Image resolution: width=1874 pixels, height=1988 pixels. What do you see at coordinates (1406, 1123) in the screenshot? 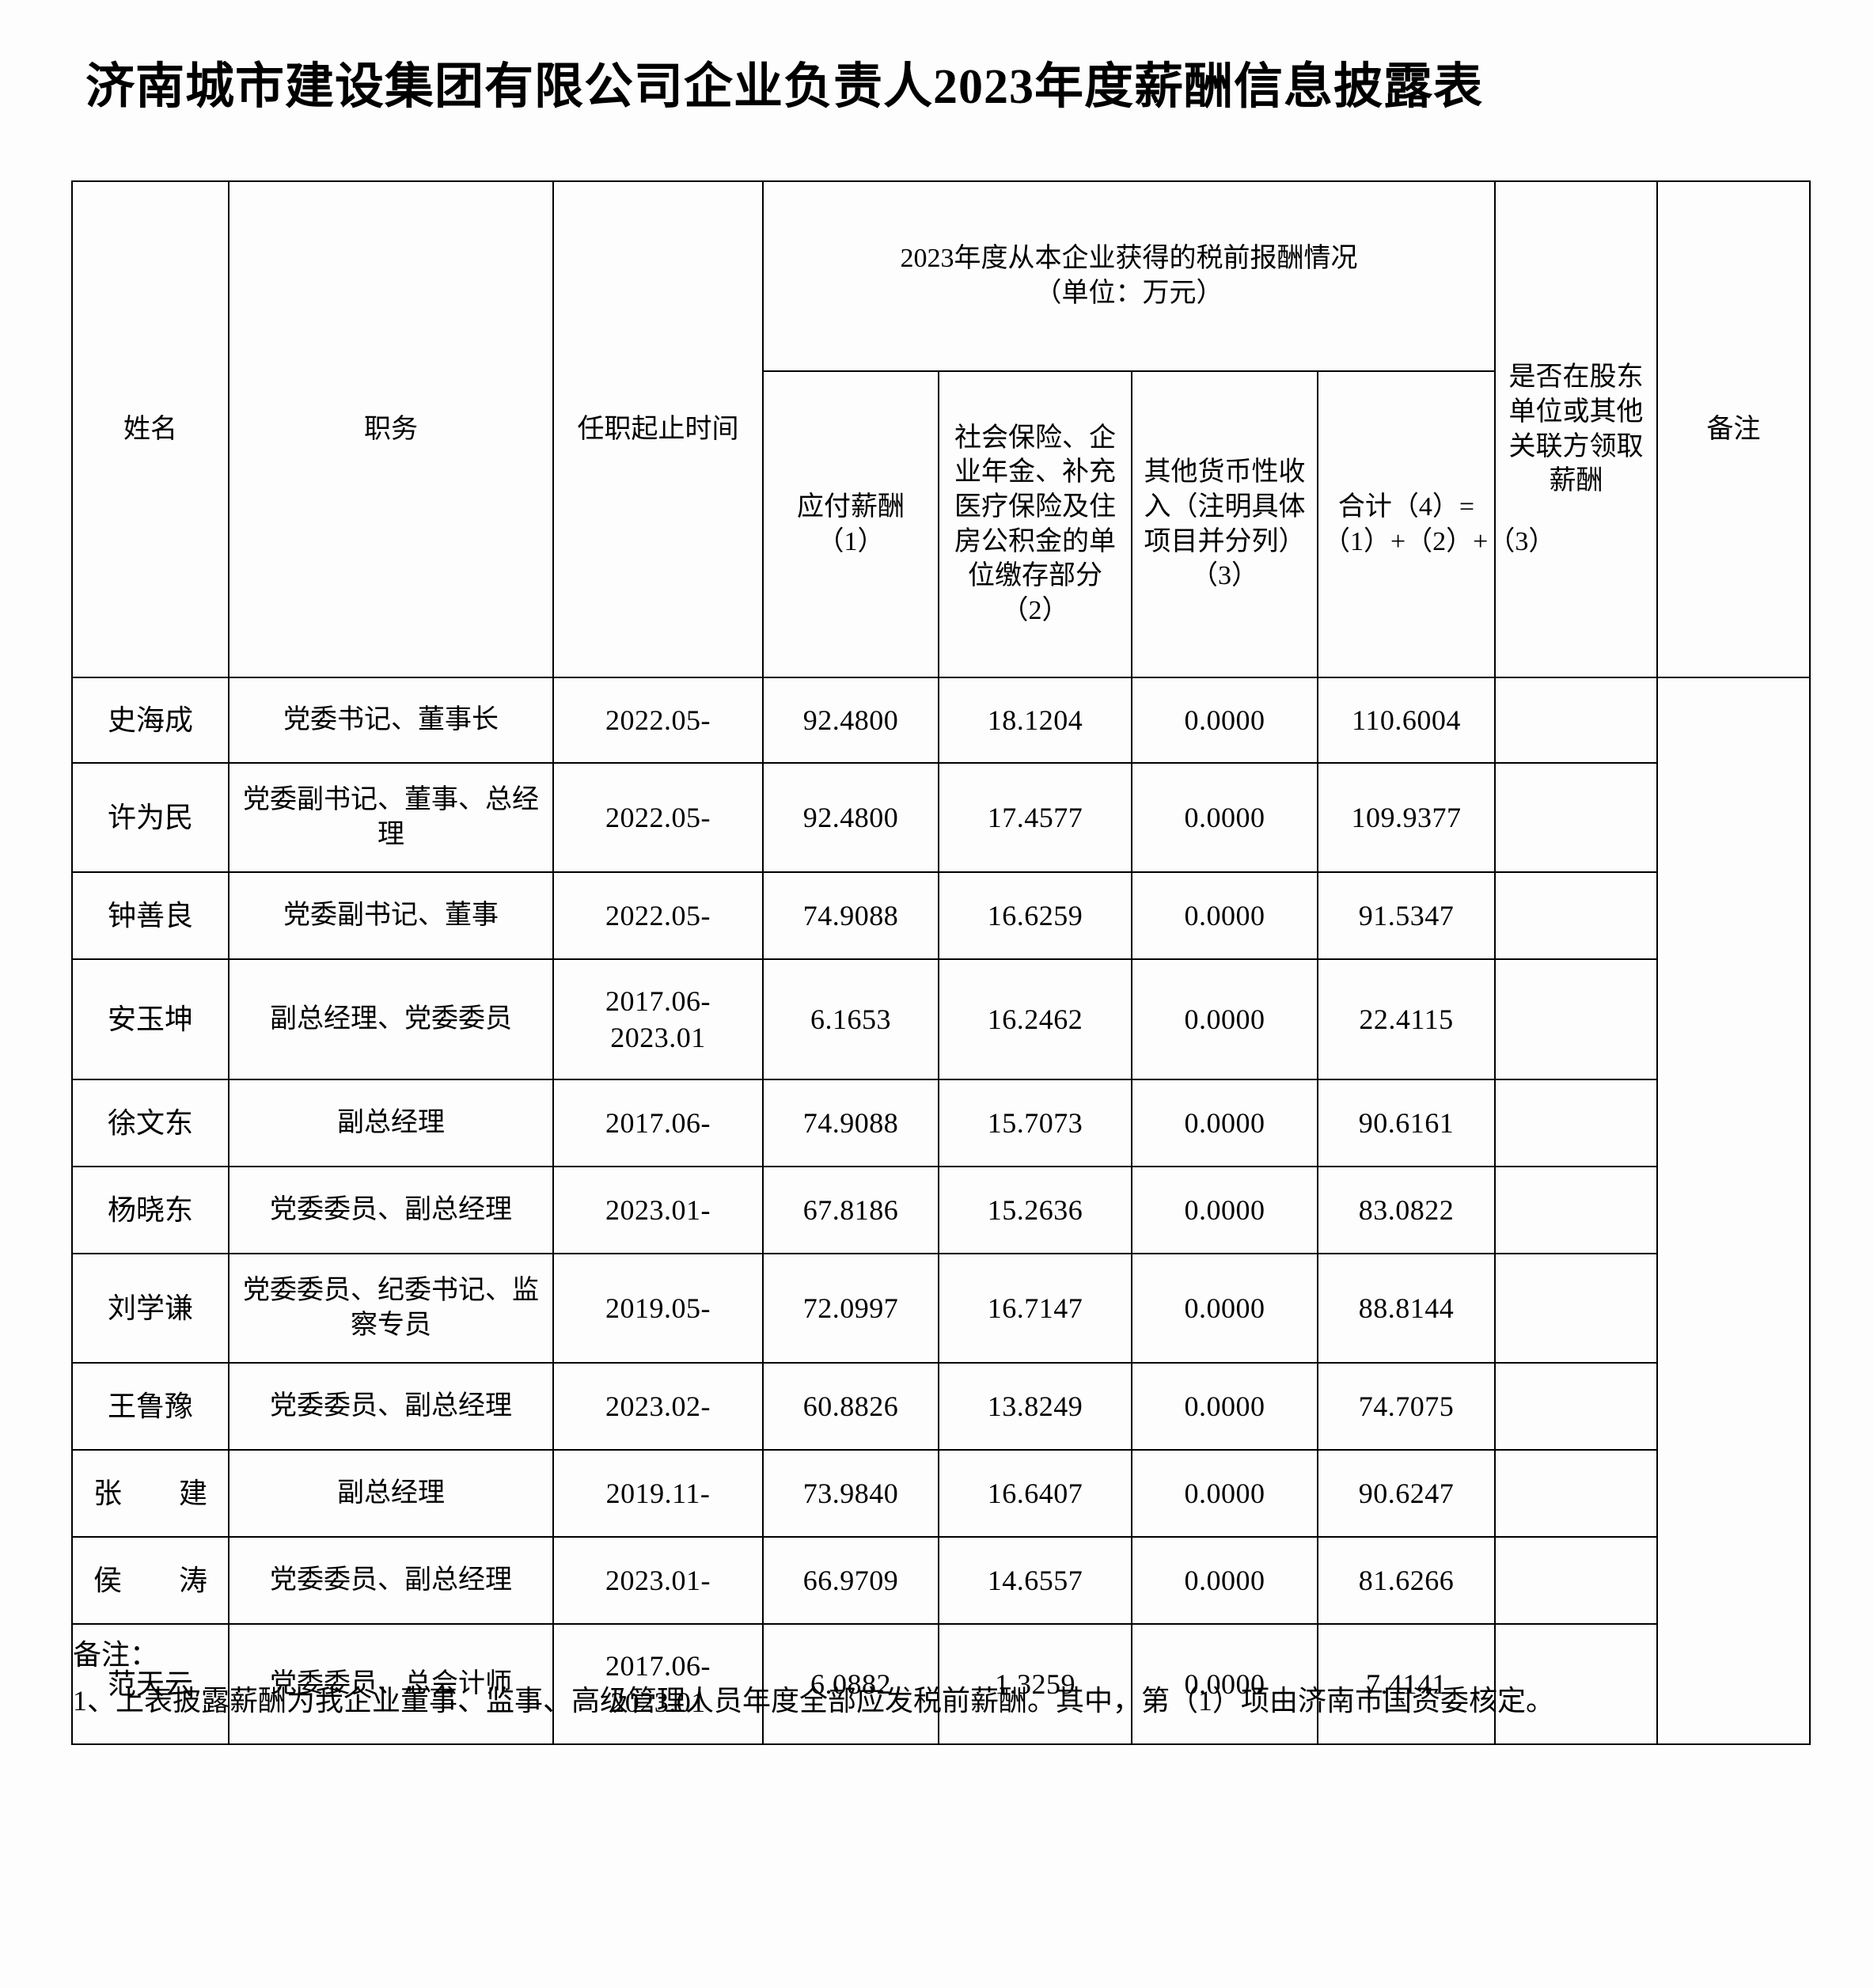
I see `cell-total: 90.6161` at bounding box center [1406, 1123].